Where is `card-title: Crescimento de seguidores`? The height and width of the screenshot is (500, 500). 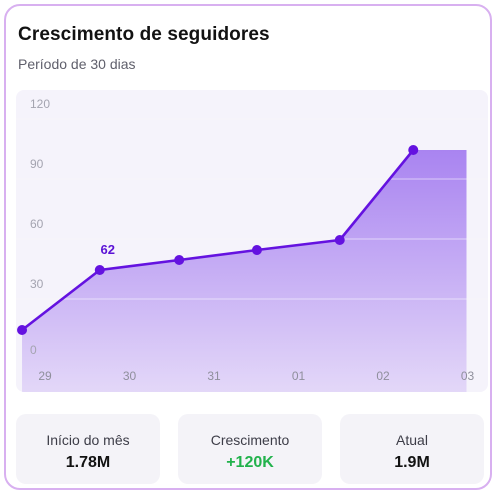
card-title: Crescimento de seguidores is located at coordinates (144, 34).